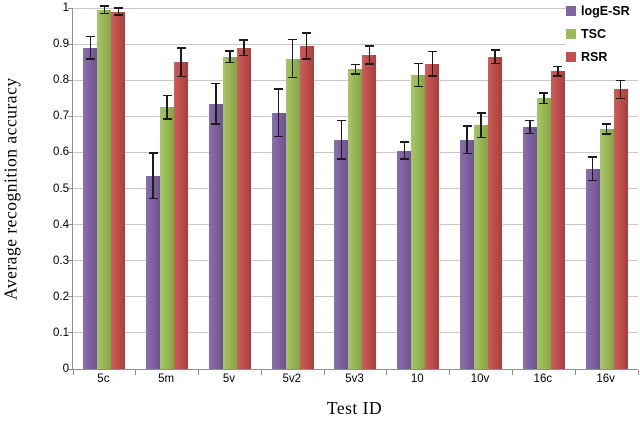  I want to click on bar-TSC-5m, so click(167, 238).